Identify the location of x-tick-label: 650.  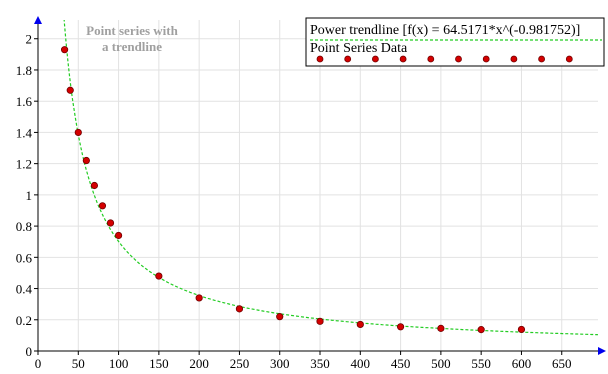
(562, 363).